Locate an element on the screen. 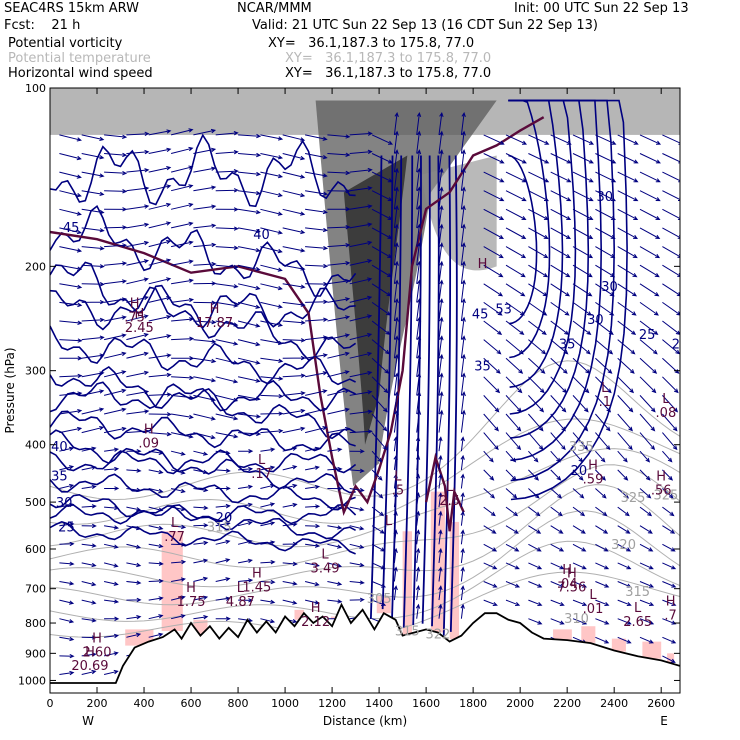 The image size is (740, 740). theta-label-9: 315 is located at coordinates (219, 527).